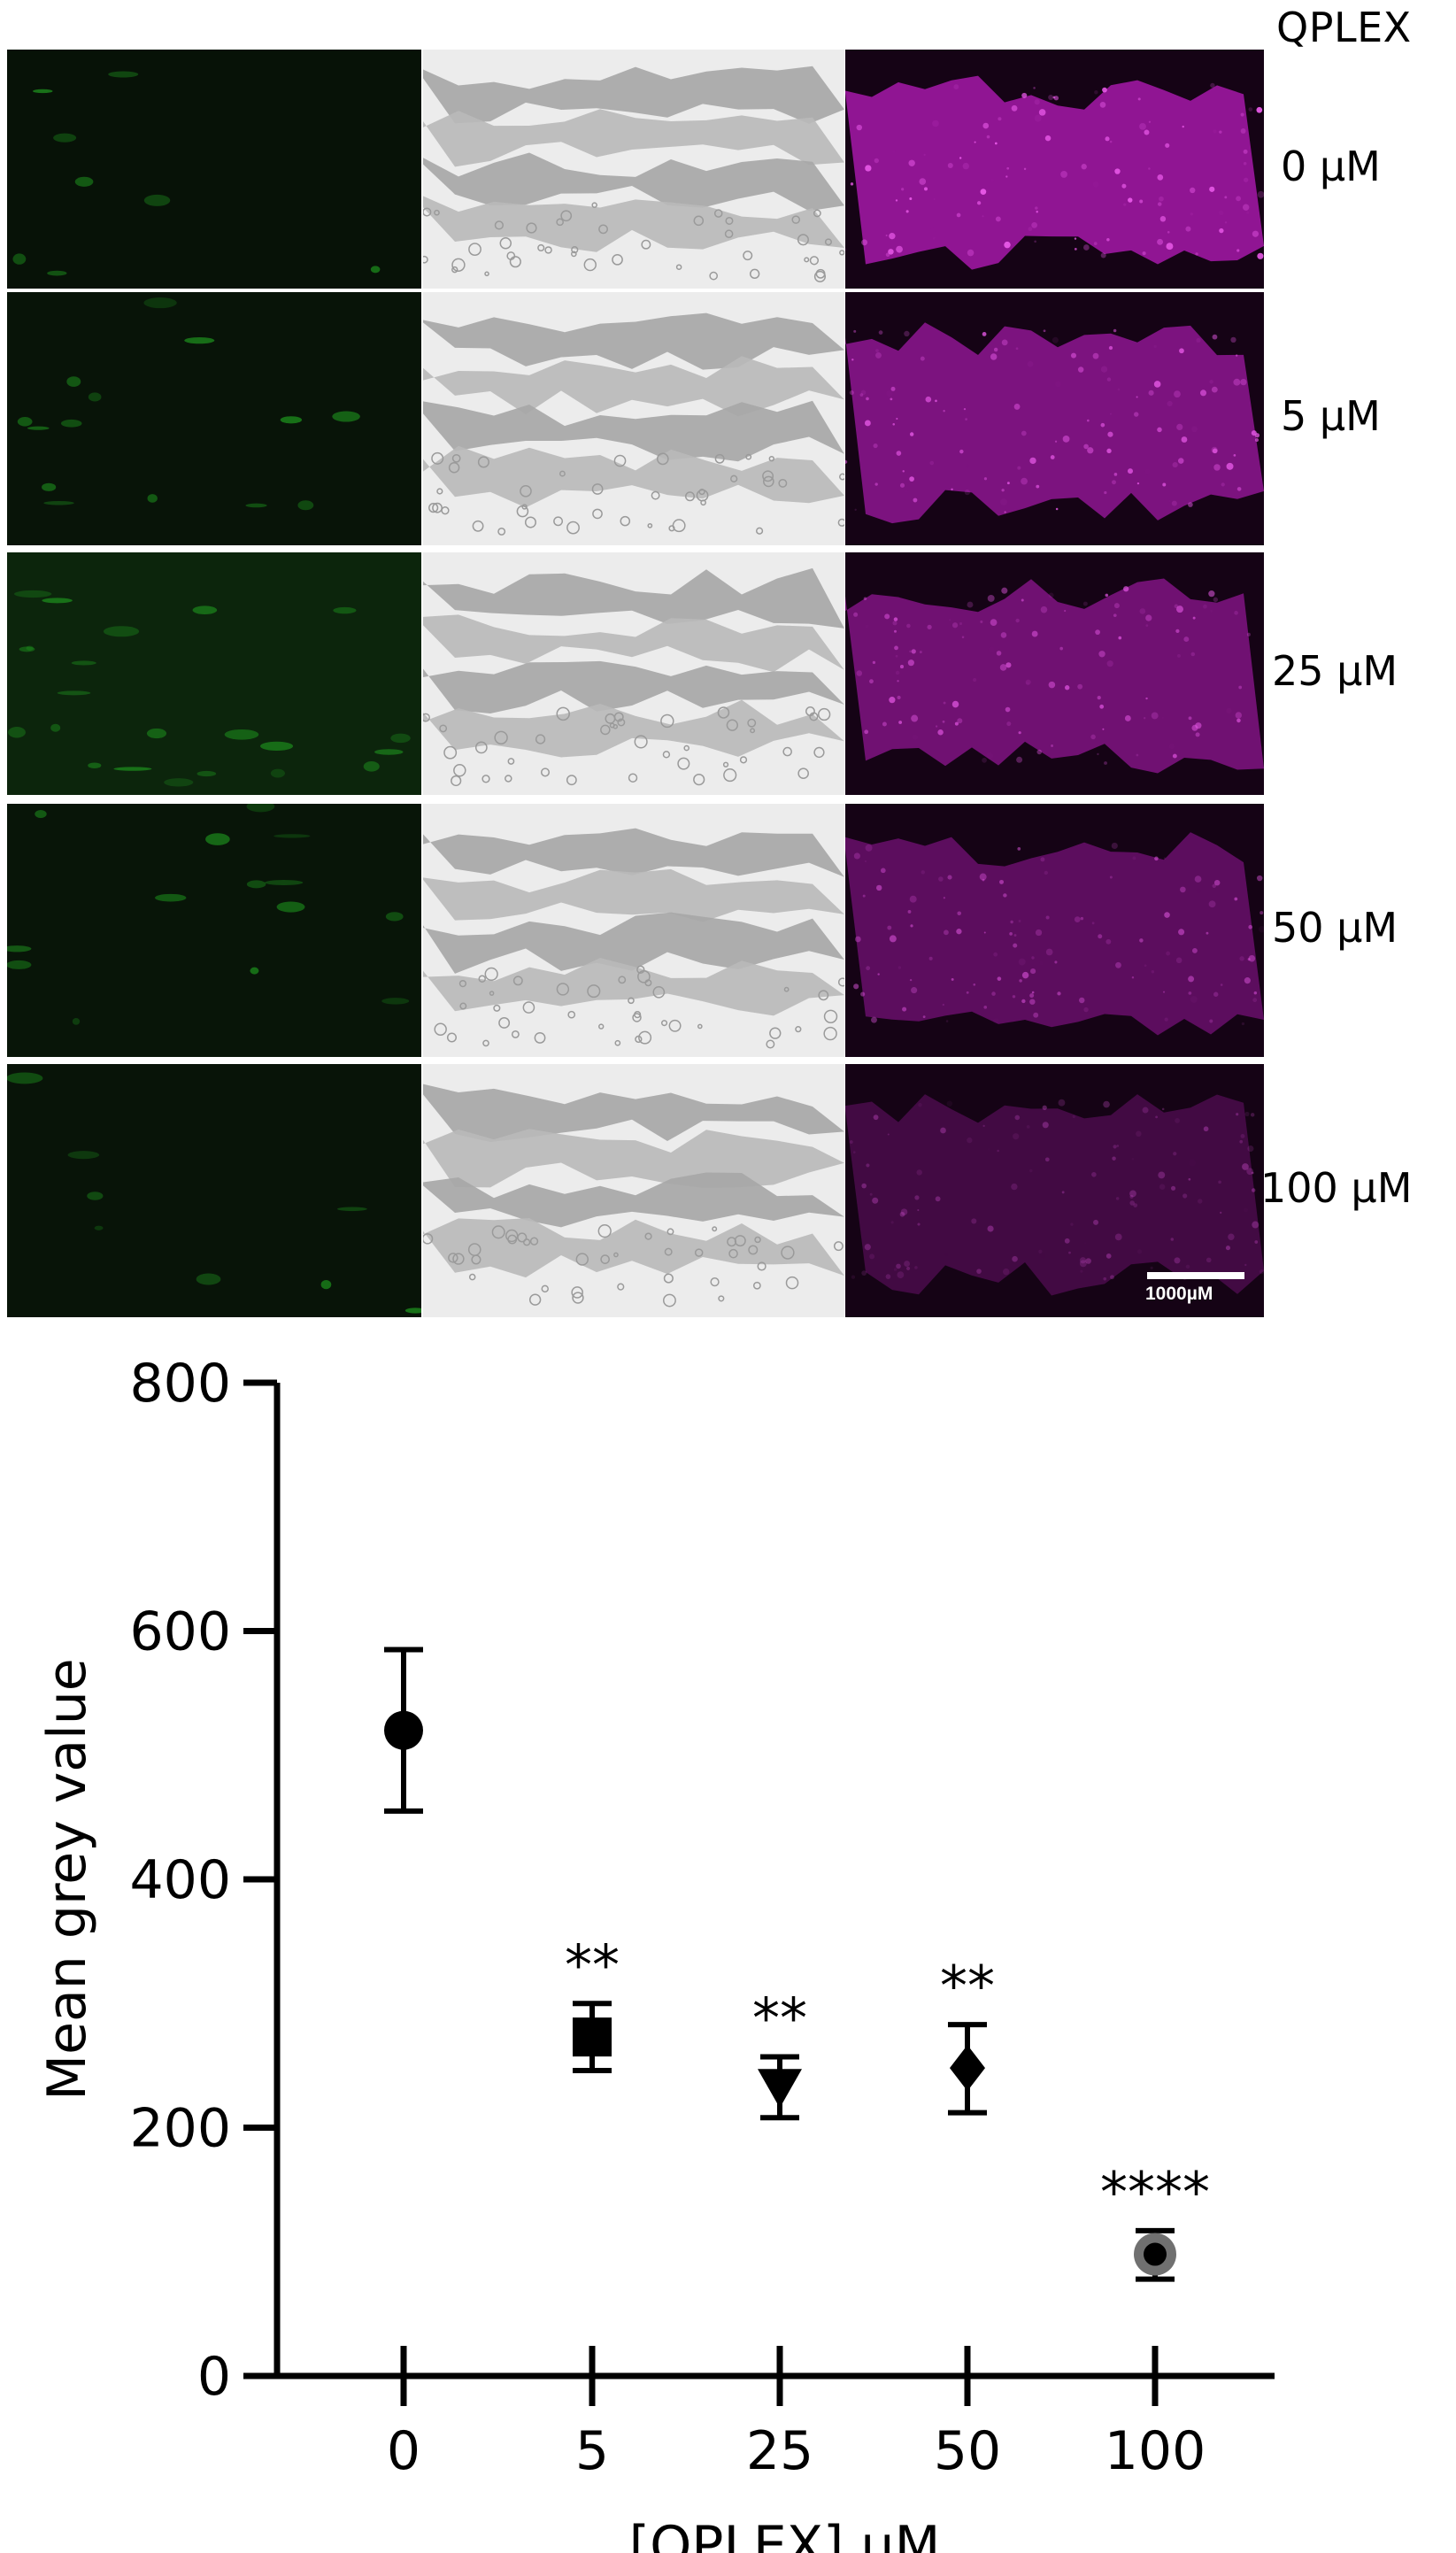  Describe the element at coordinates (1179, 1294) in the screenshot. I see `scale-bar-label: 1000µM` at that location.